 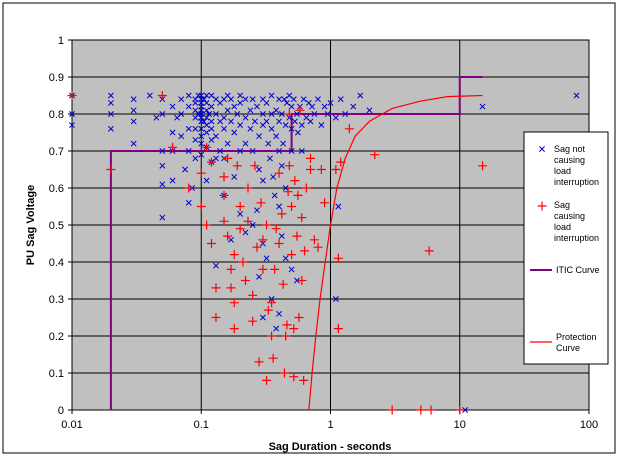 What do you see at coordinates (562, 171) in the screenshot?
I see `legend-label: load` at bounding box center [562, 171].